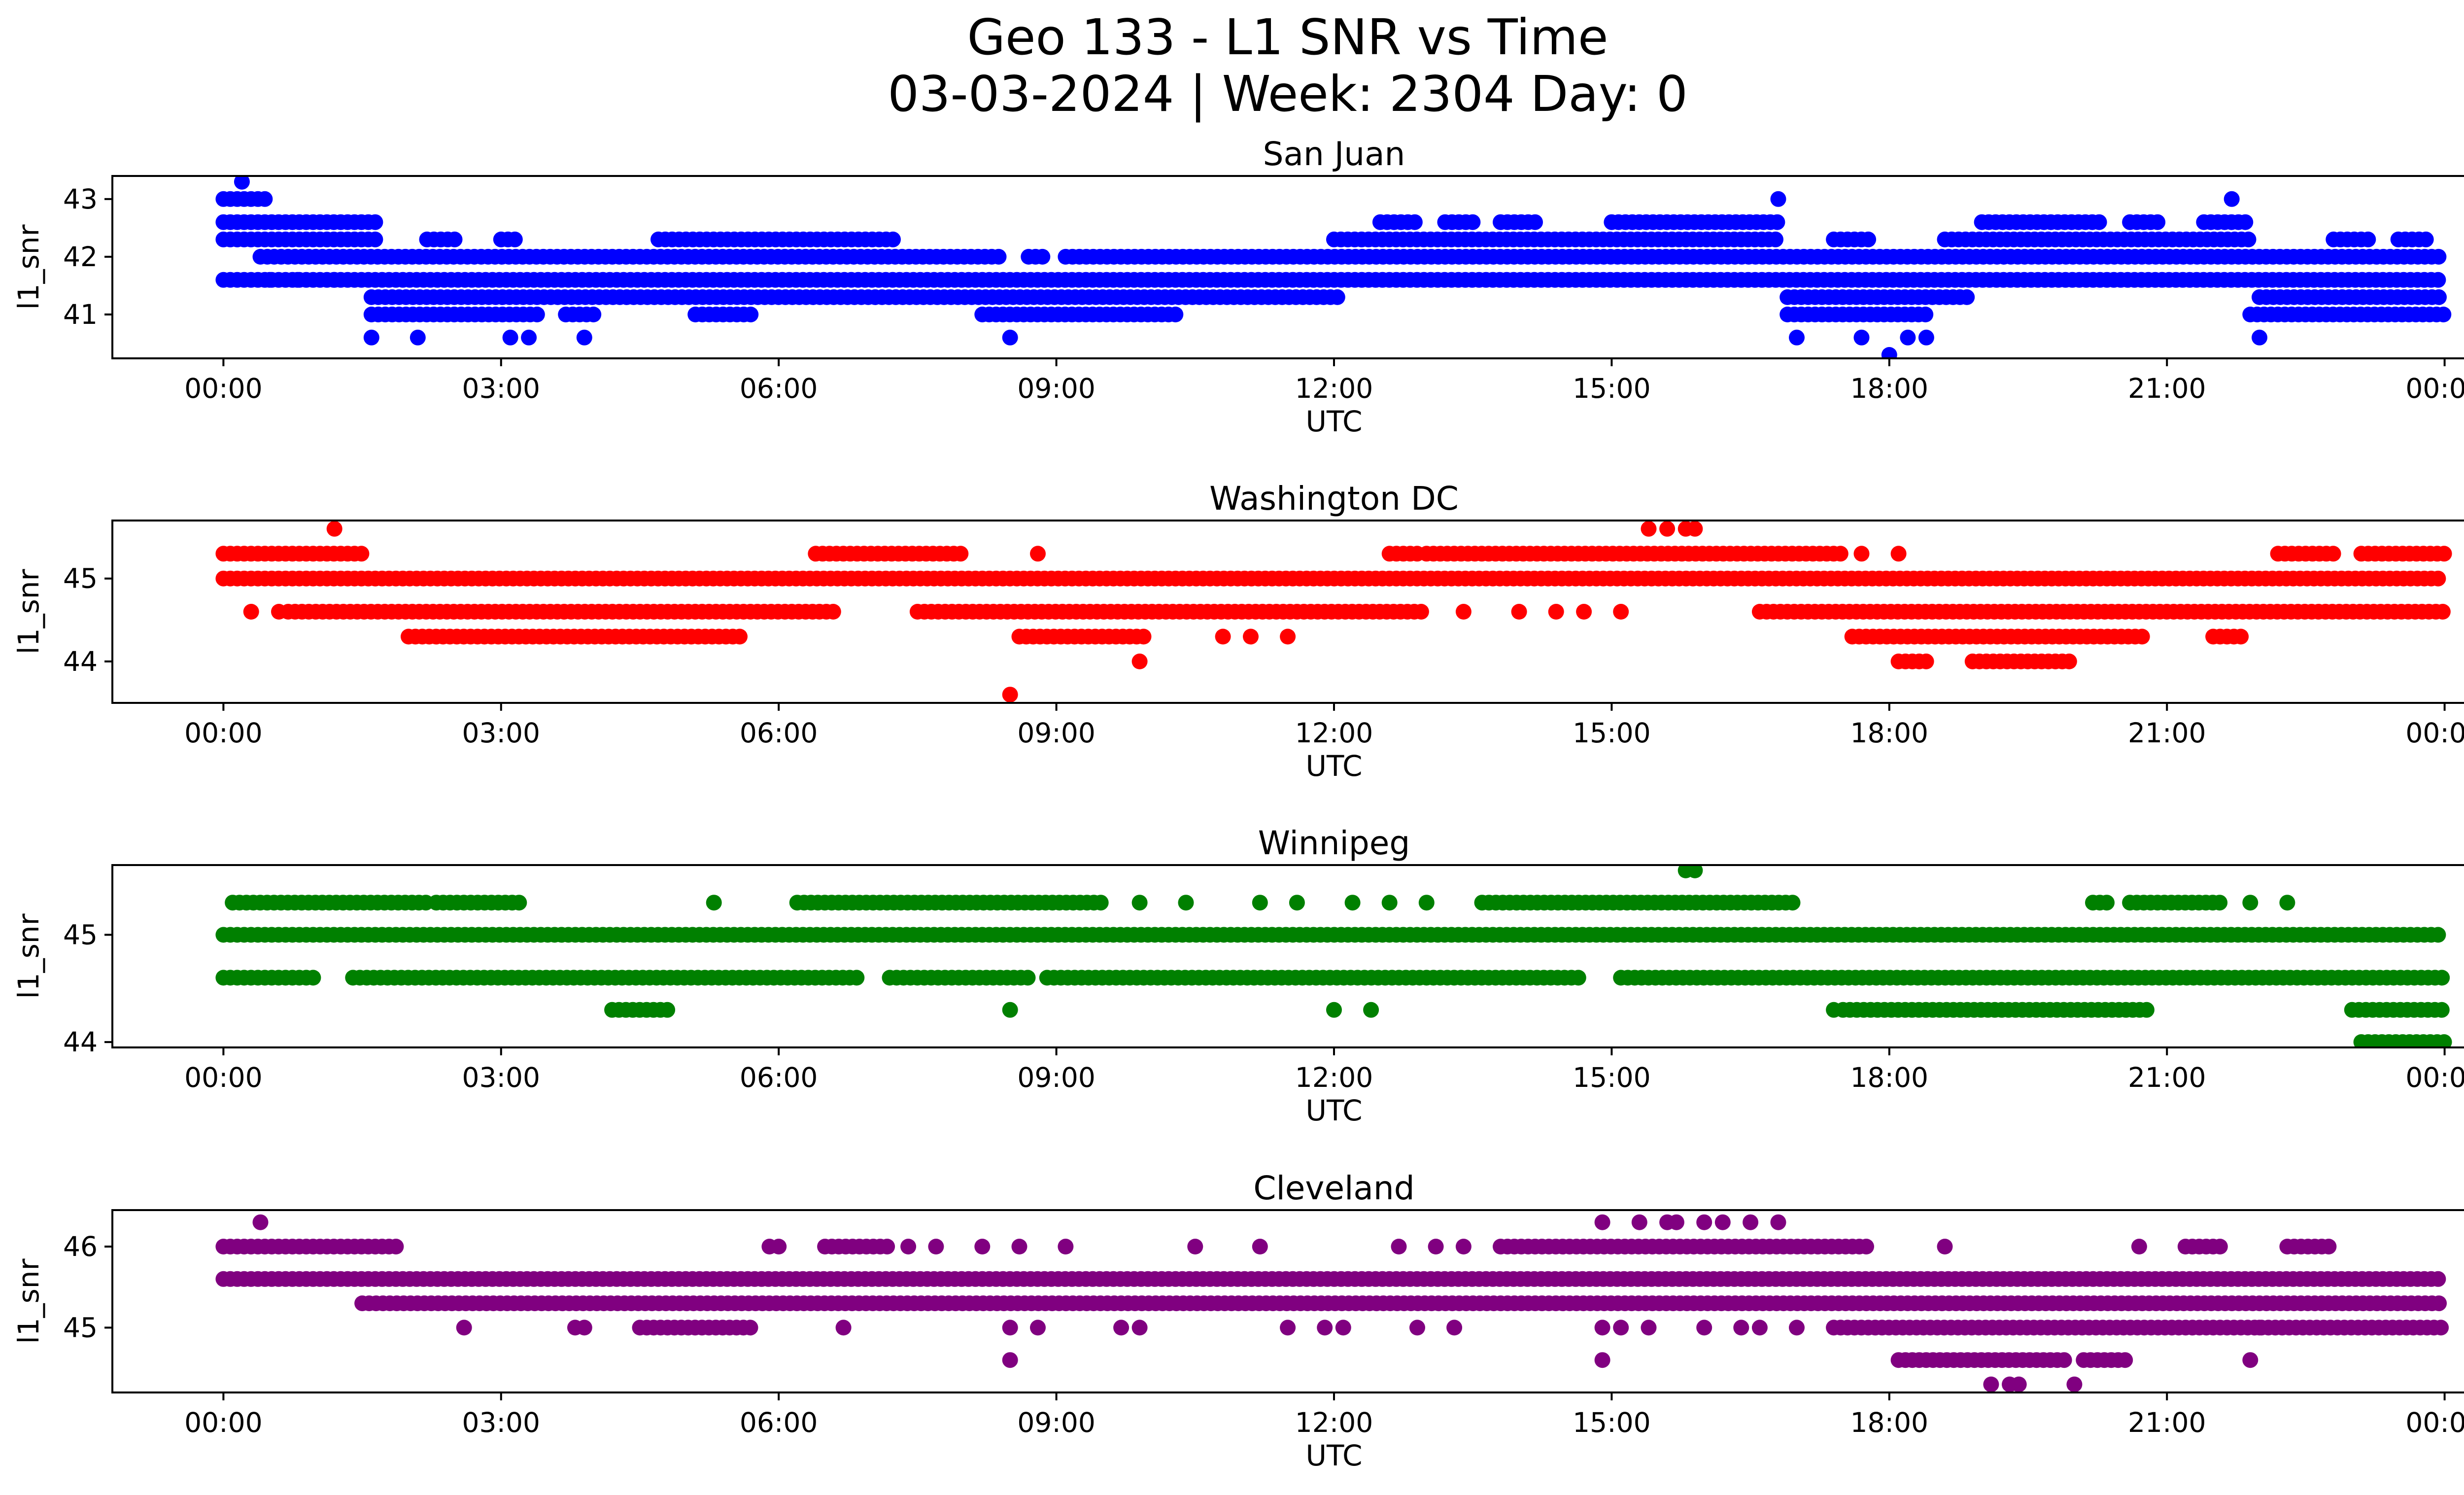  What do you see at coordinates (80, 257) in the screenshot?
I see `y-tick-label: 42` at bounding box center [80, 257].